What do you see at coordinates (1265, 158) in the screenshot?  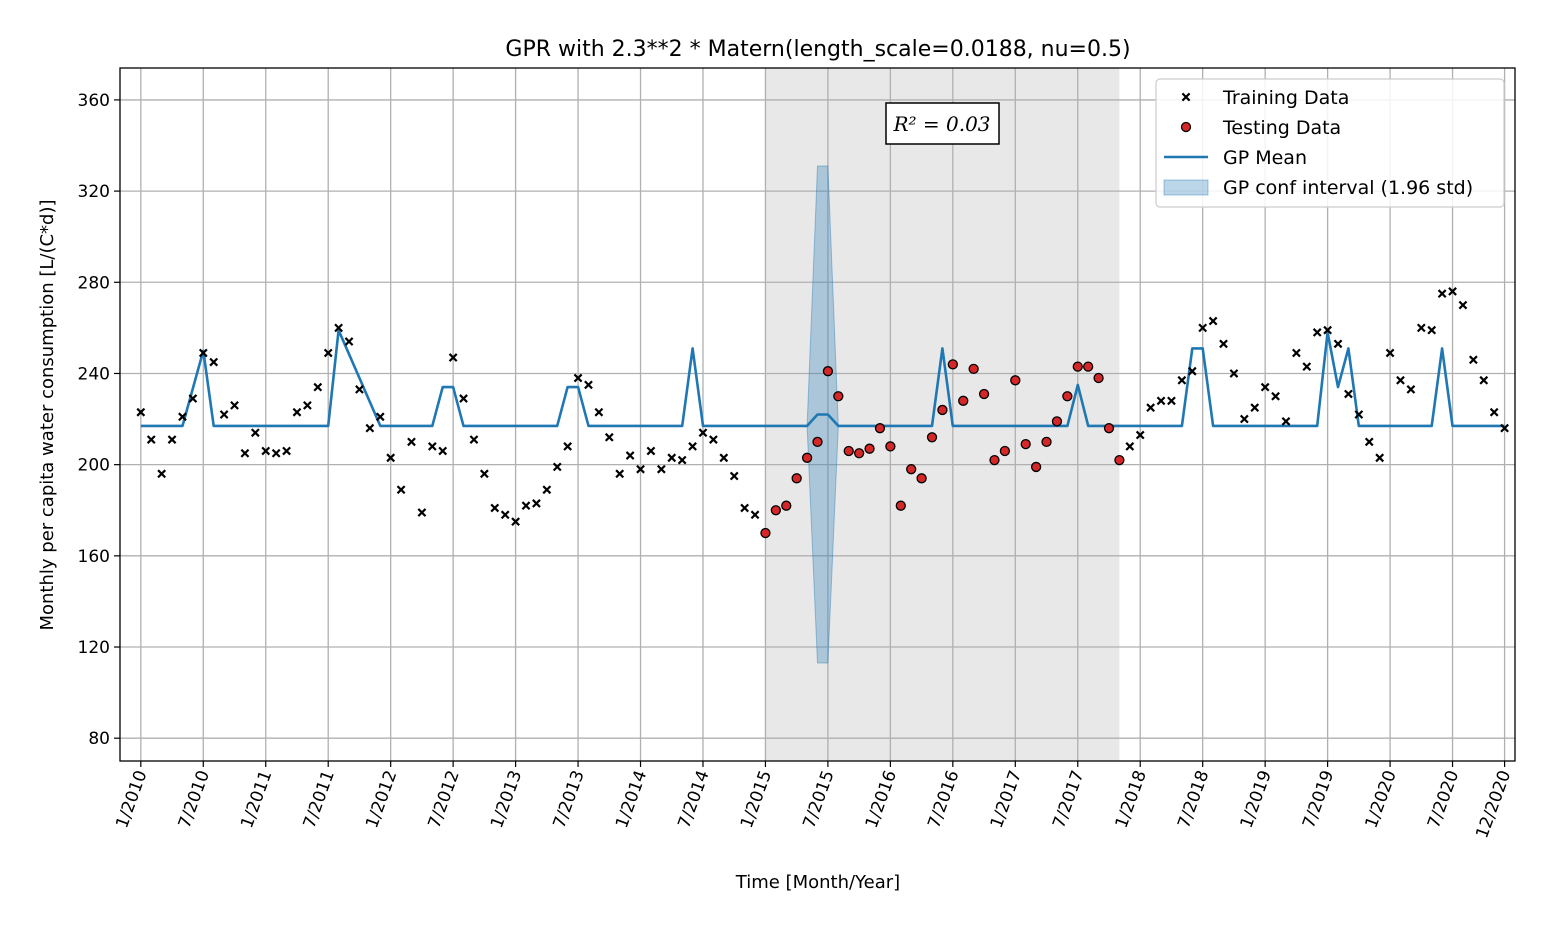 I see `legend-label: GP Mean` at bounding box center [1265, 158].